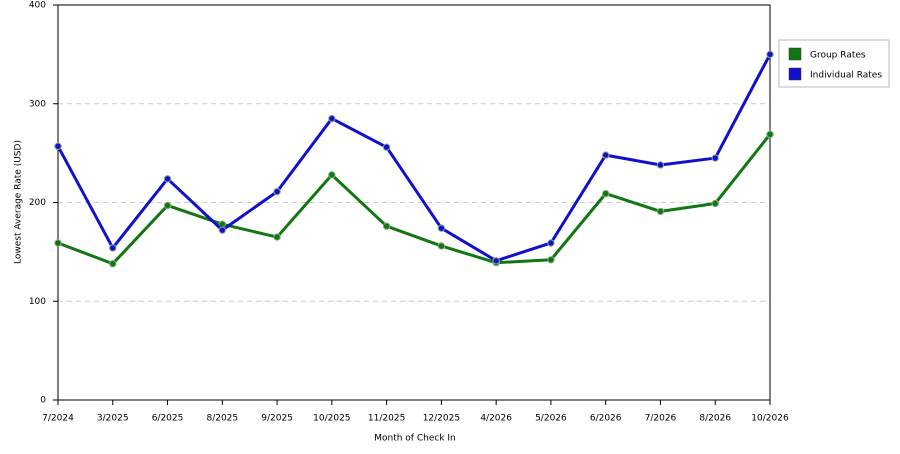 This screenshot has width=900, height=454. Describe the element at coordinates (386, 419) in the screenshot. I see `x-tick-label: 11/2025` at that location.